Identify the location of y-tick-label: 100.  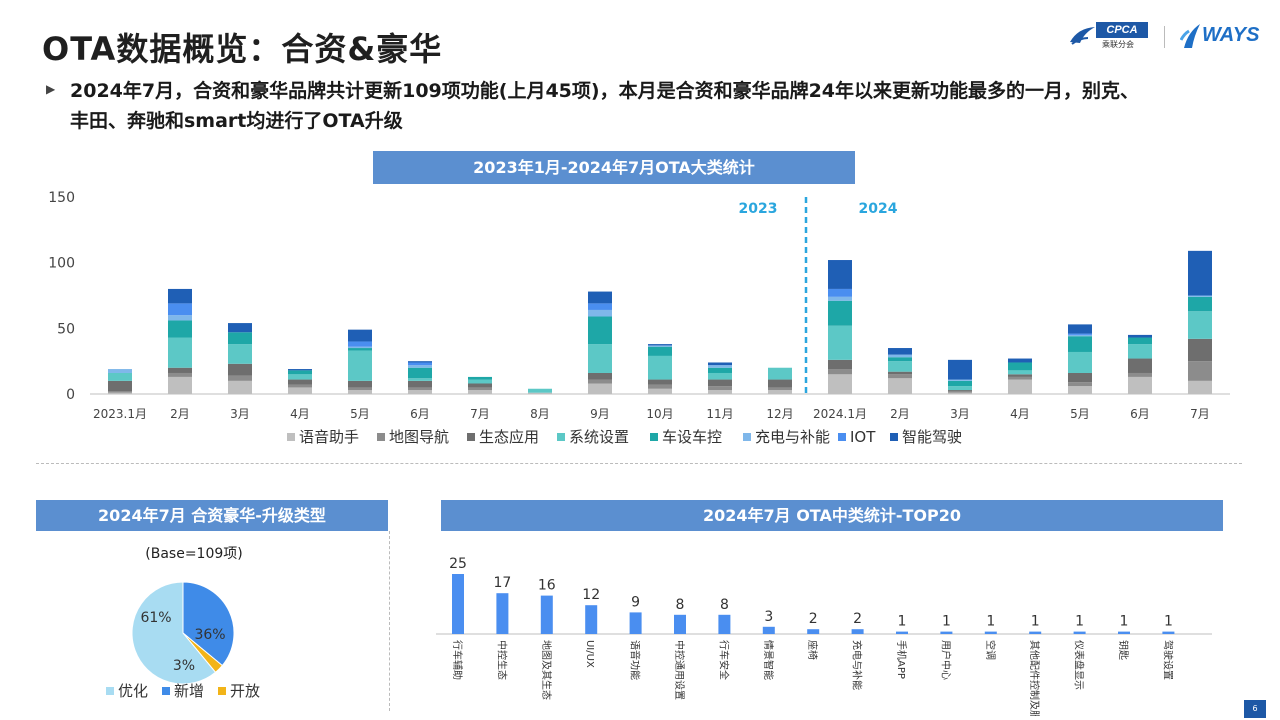
(61, 264).